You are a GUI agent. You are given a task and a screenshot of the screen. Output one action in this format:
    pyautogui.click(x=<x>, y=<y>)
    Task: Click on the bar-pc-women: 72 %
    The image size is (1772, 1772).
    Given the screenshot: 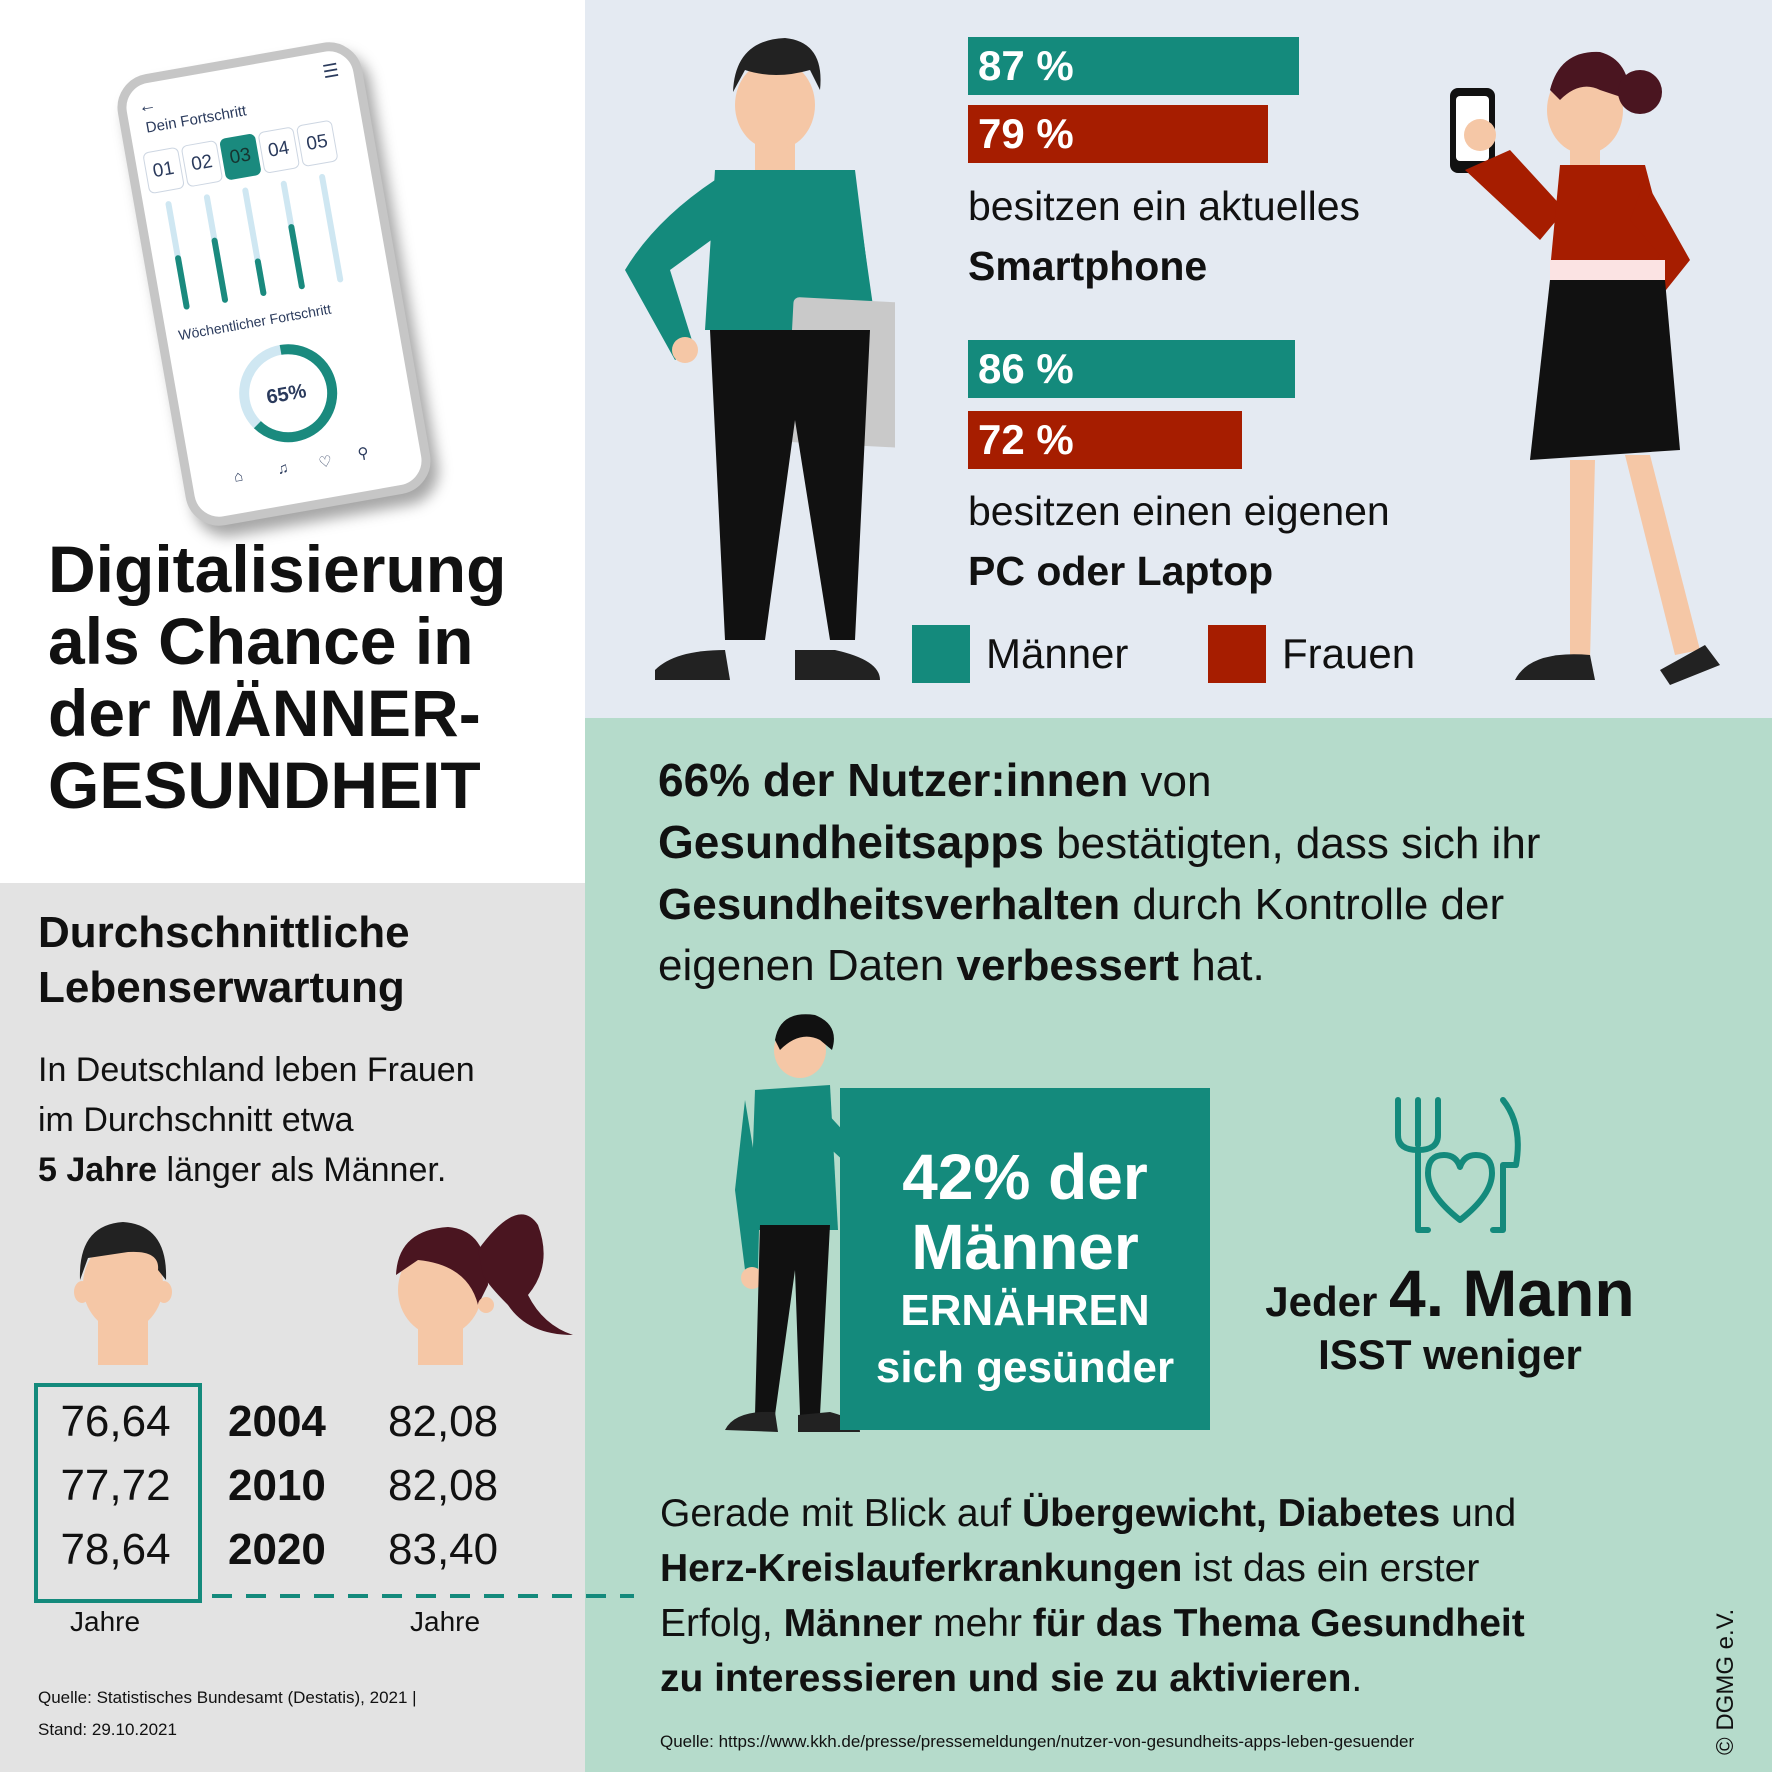 What is the action you would take?
    pyautogui.click(x=1105, y=440)
    